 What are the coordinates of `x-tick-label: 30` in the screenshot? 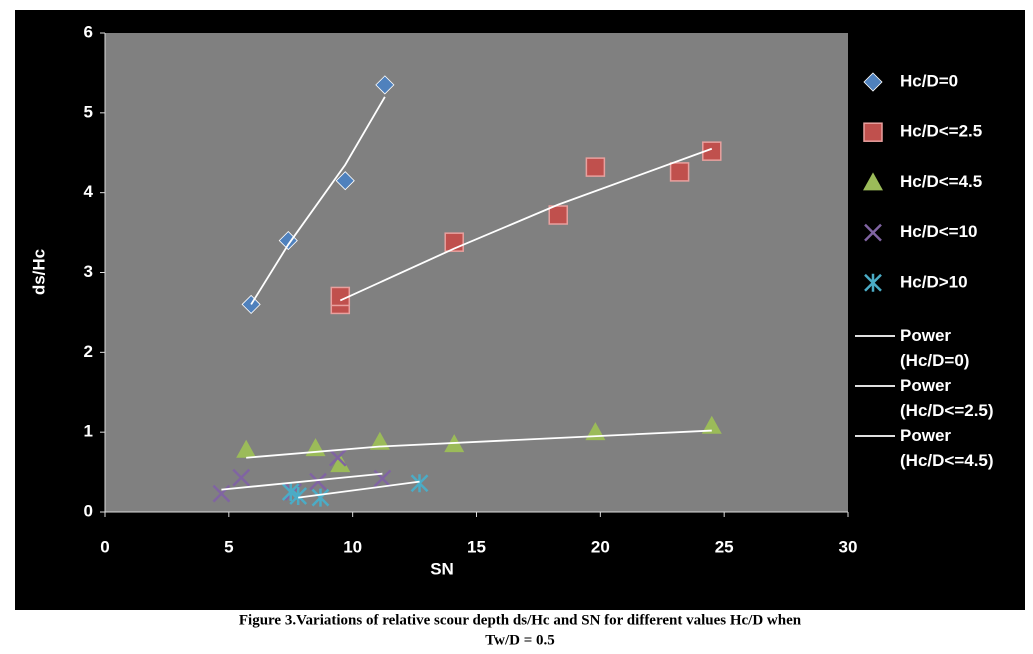 It's located at (848, 546).